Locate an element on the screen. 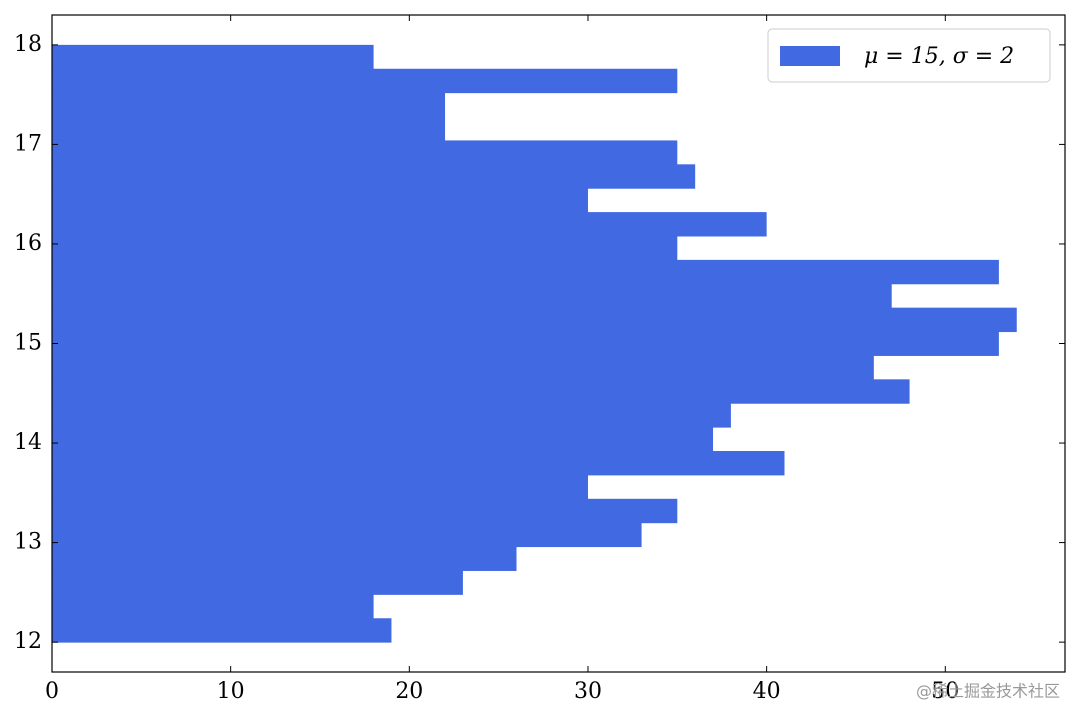 This screenshot has width=1080, height=721. y-tick-label: 18 is located at coordinates (28, 44).